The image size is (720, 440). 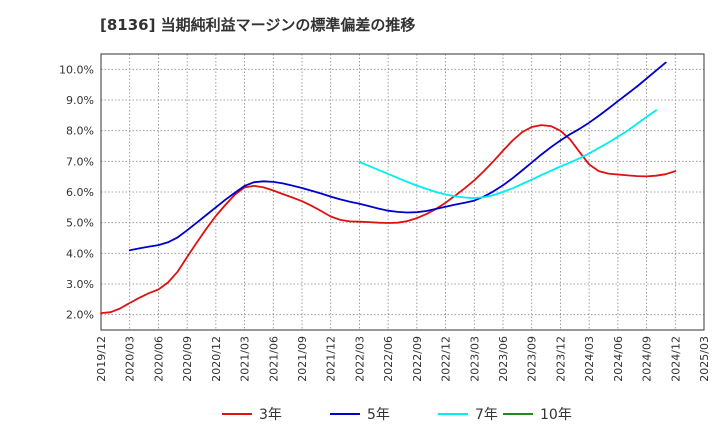 What do you see at coordinates (331, 359) in the screenshot?
I see `x-tick-label: 2021/12` at bounding box center [331, 359].